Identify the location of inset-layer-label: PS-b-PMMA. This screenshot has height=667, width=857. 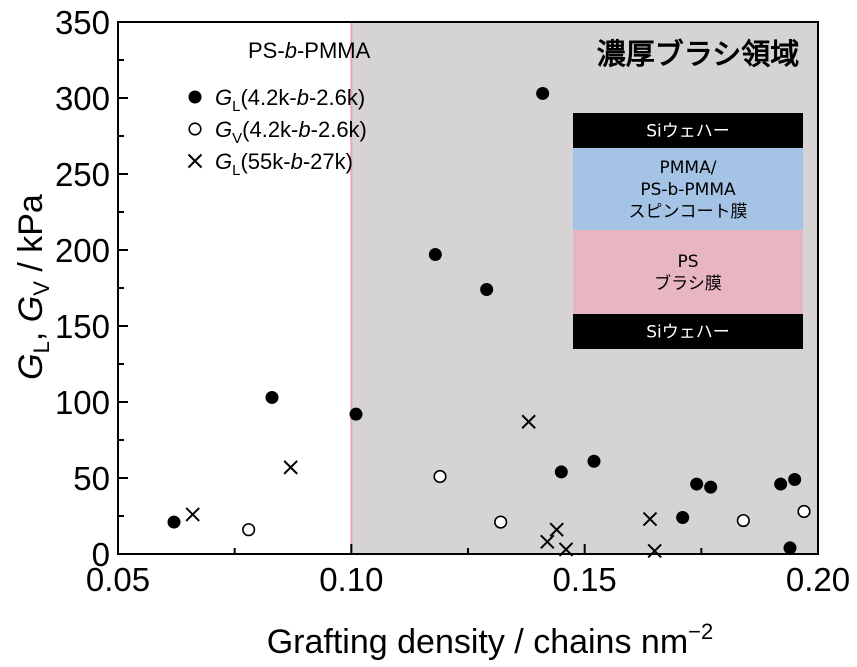
(688, 190).